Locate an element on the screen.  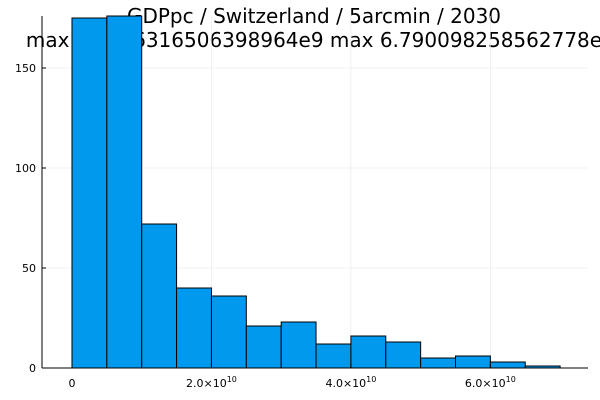
x-tick-label: 2.0×10¹⁰ is located at coordinates (211, 382).